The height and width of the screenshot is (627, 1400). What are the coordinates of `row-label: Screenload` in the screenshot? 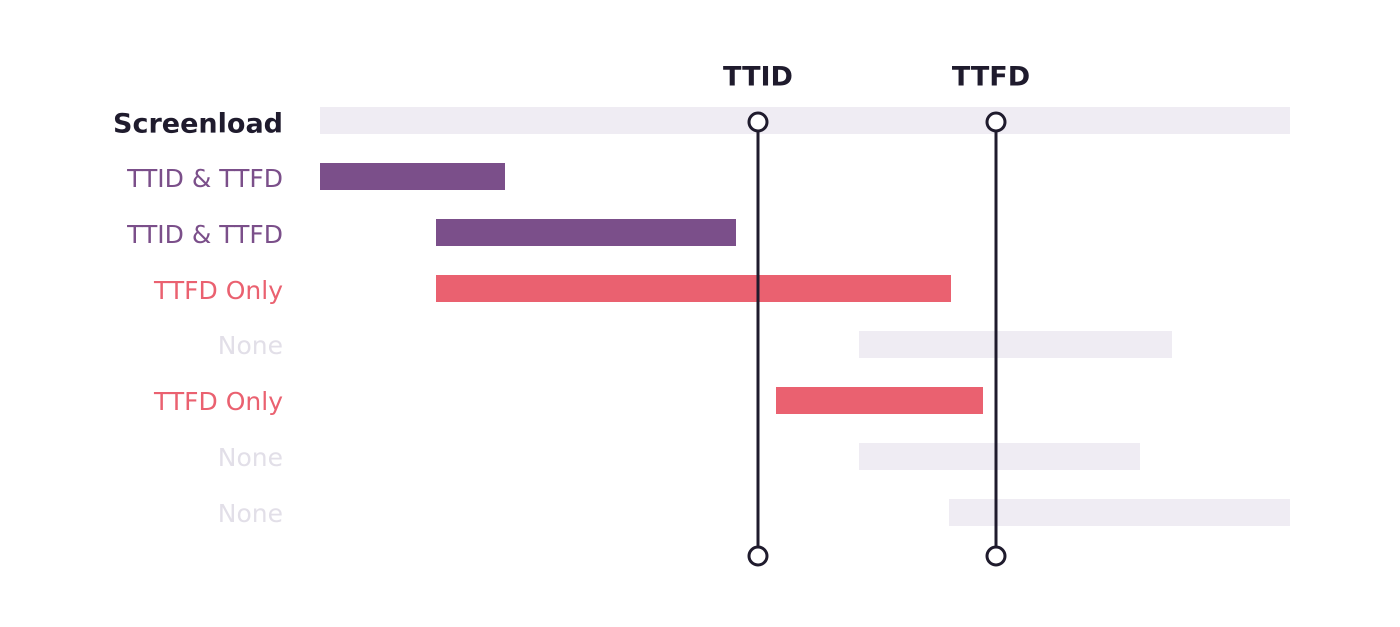 It's located at (198, 124).